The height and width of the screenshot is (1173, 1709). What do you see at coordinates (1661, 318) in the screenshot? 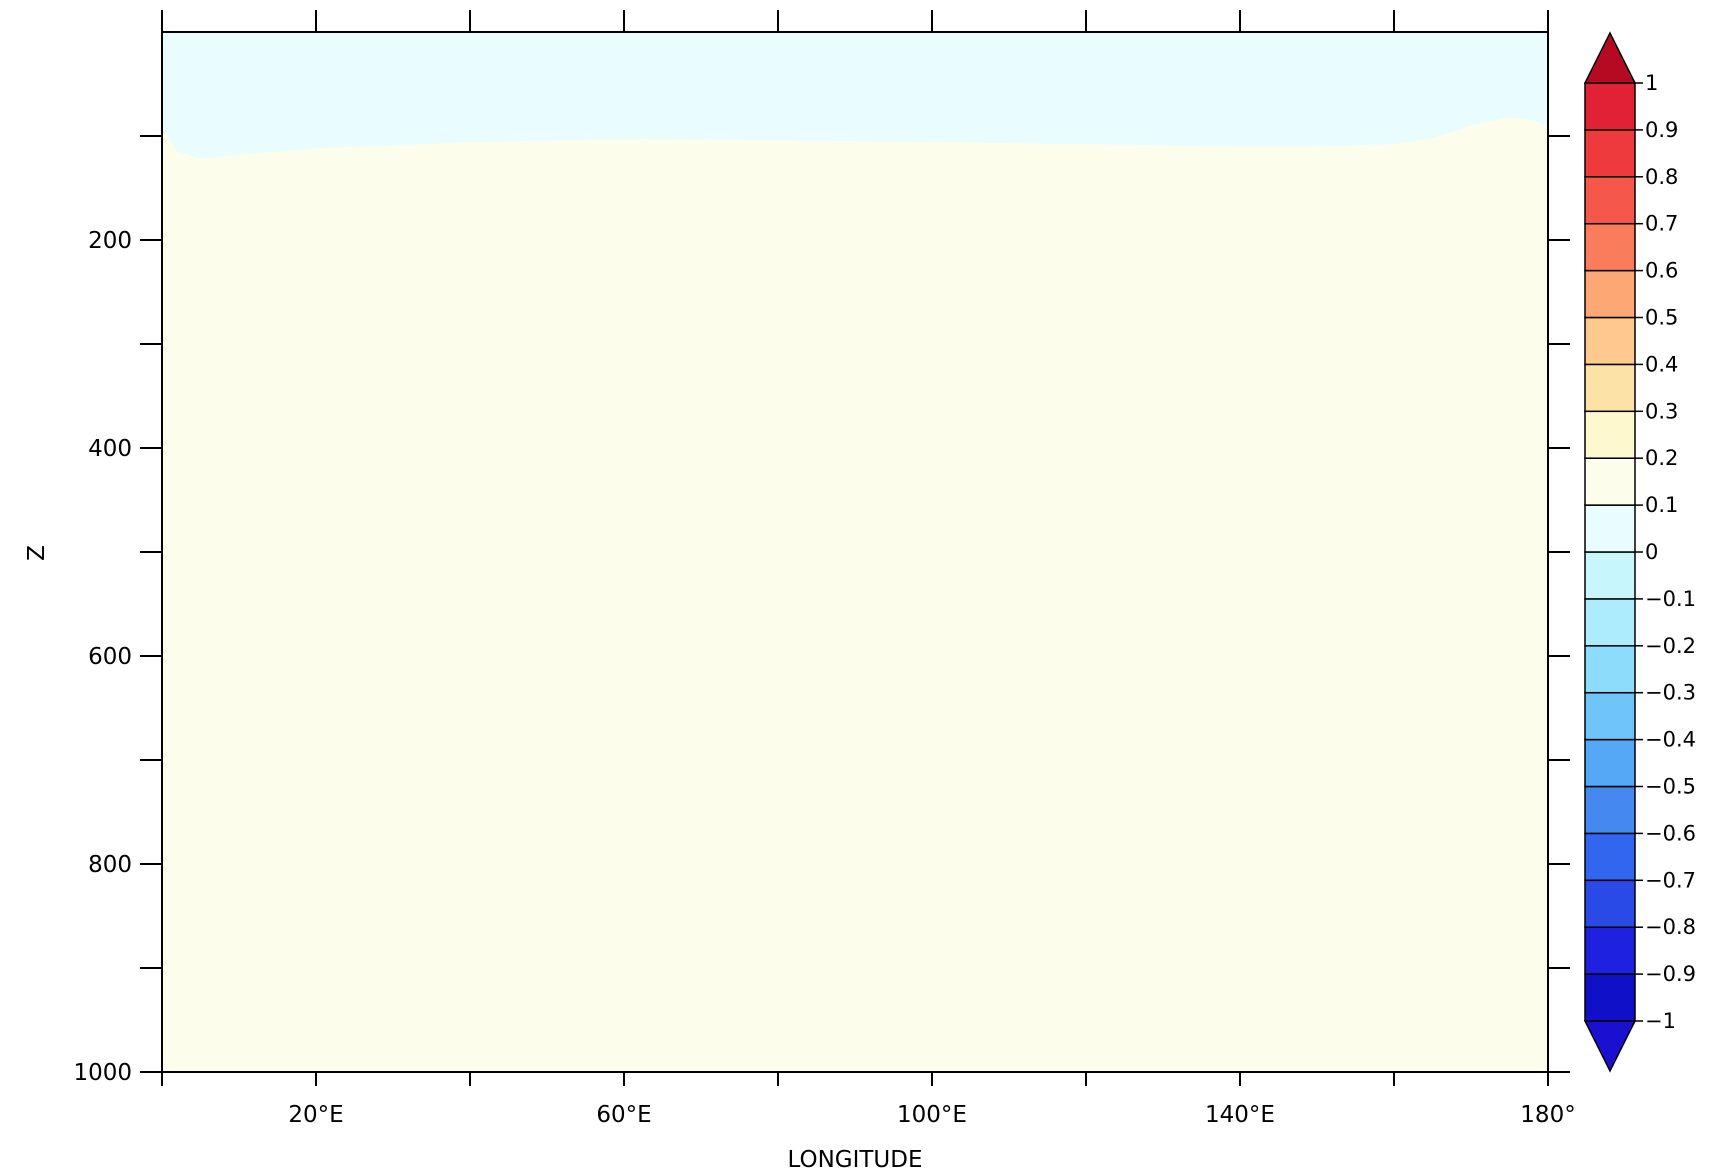
I see `colorbar-label: 0.5` at bounding box center [1661, 318].